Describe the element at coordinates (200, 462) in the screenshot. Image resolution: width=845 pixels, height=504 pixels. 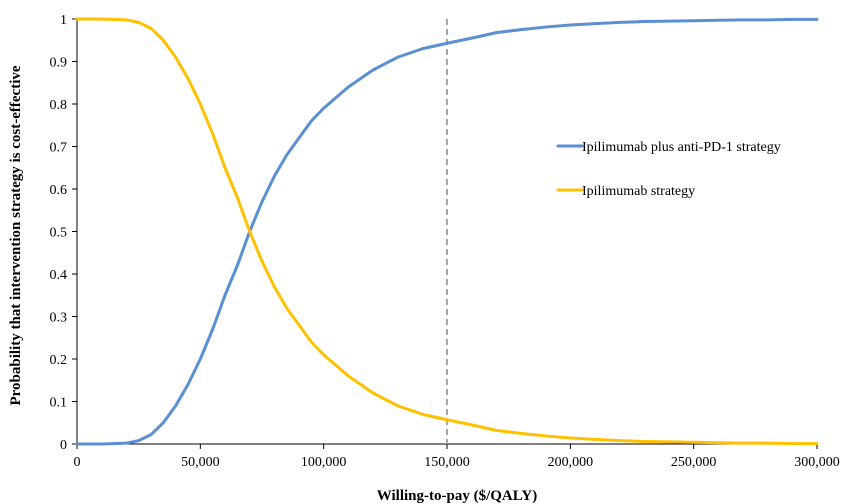
I see `x-tick-label: 50,000` at that location.